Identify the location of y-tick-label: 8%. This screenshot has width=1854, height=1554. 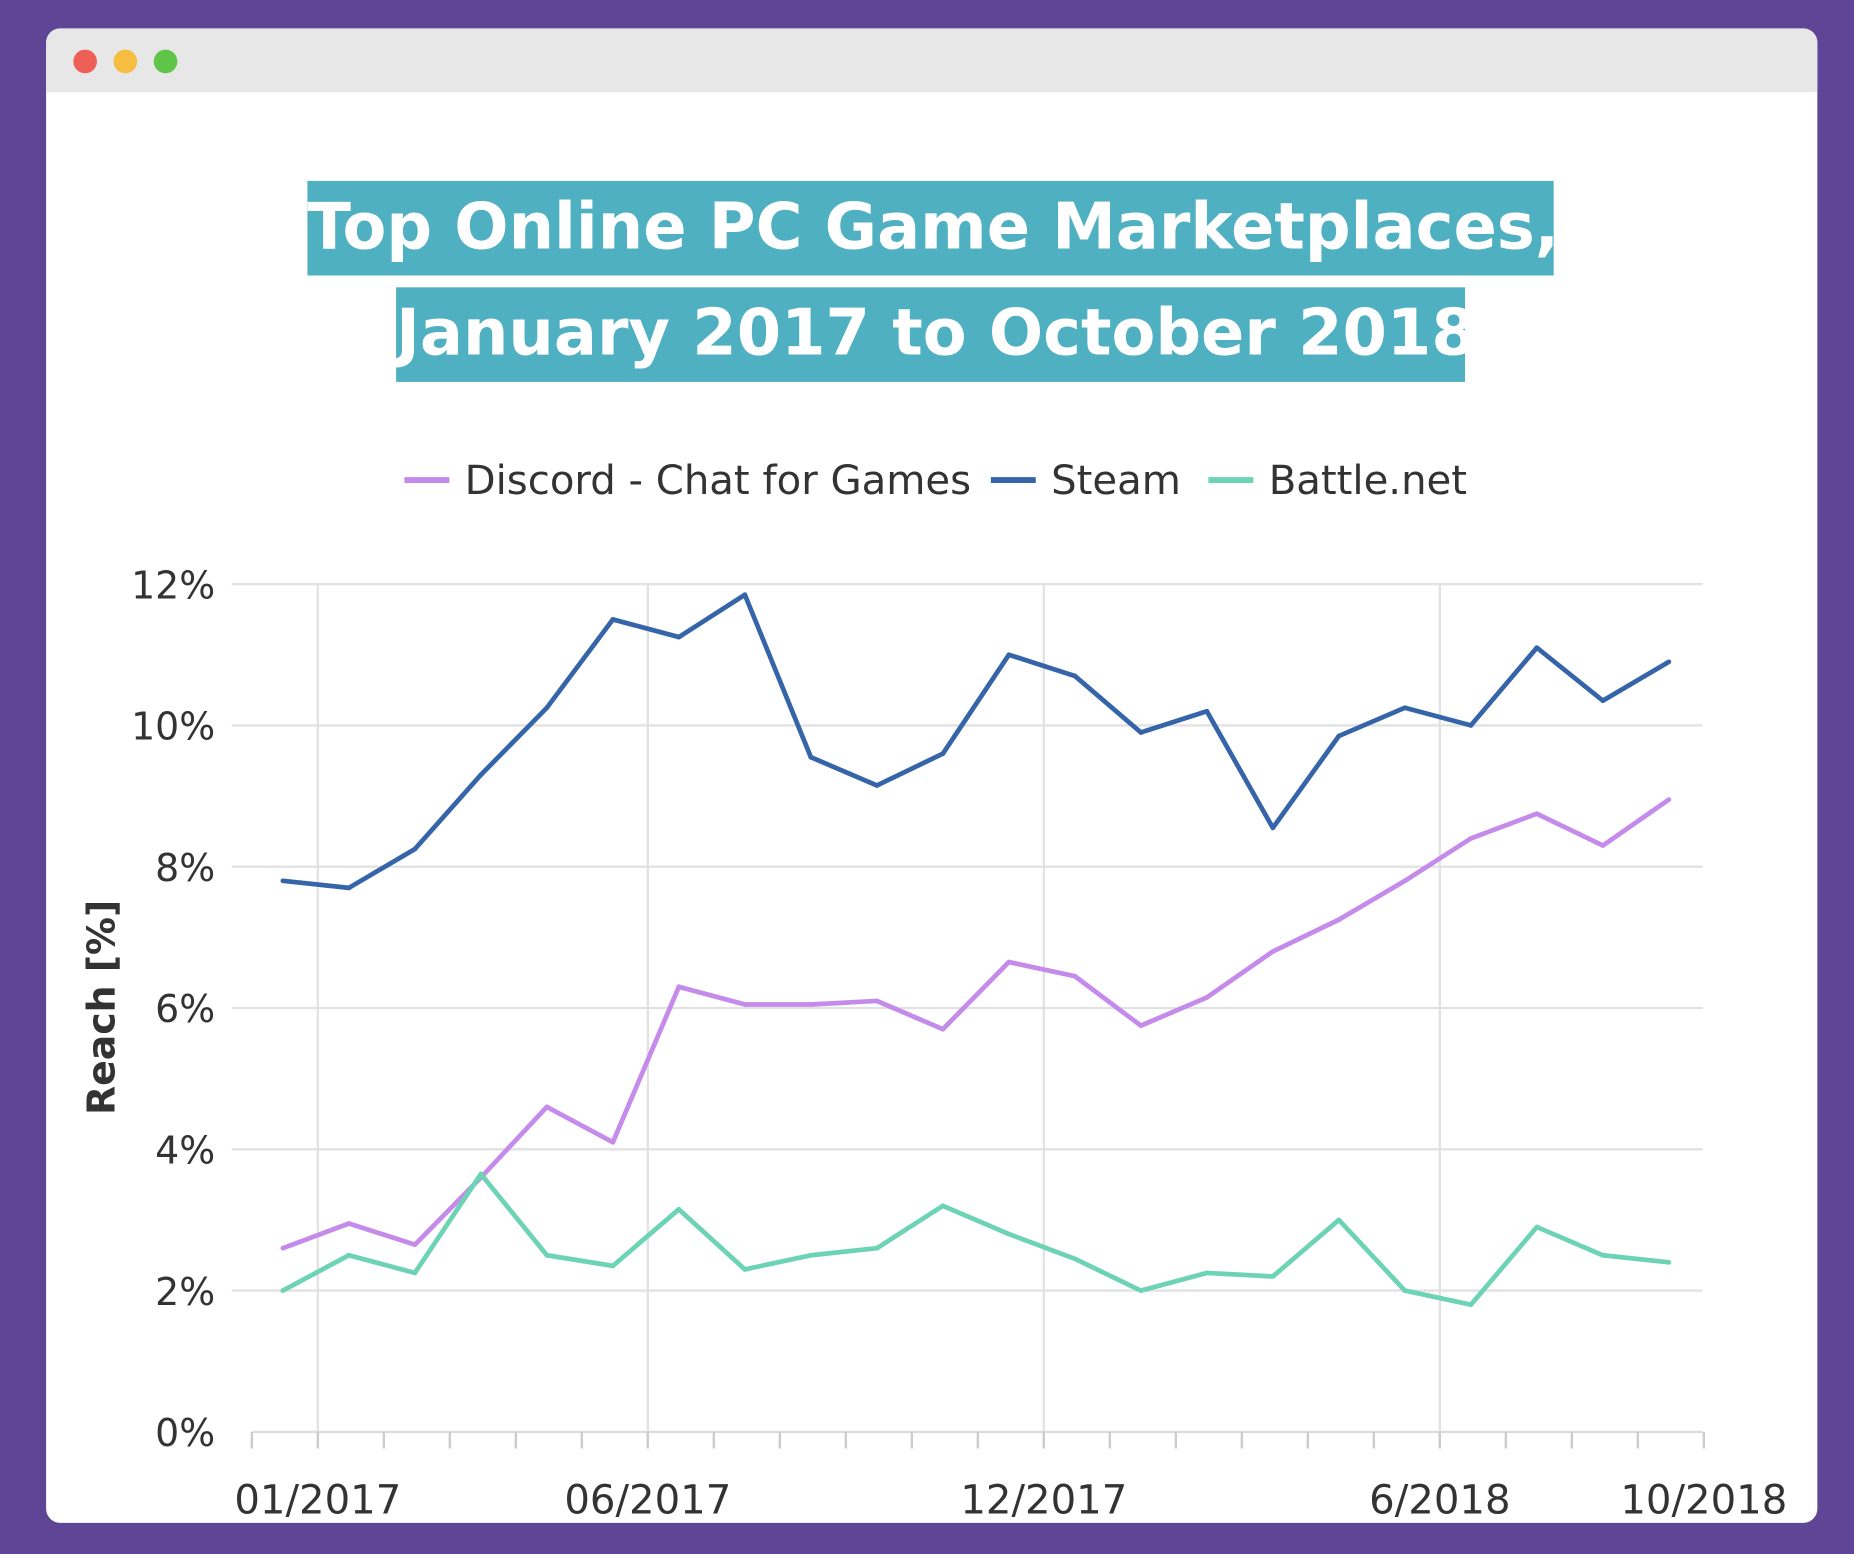
(185, 868).